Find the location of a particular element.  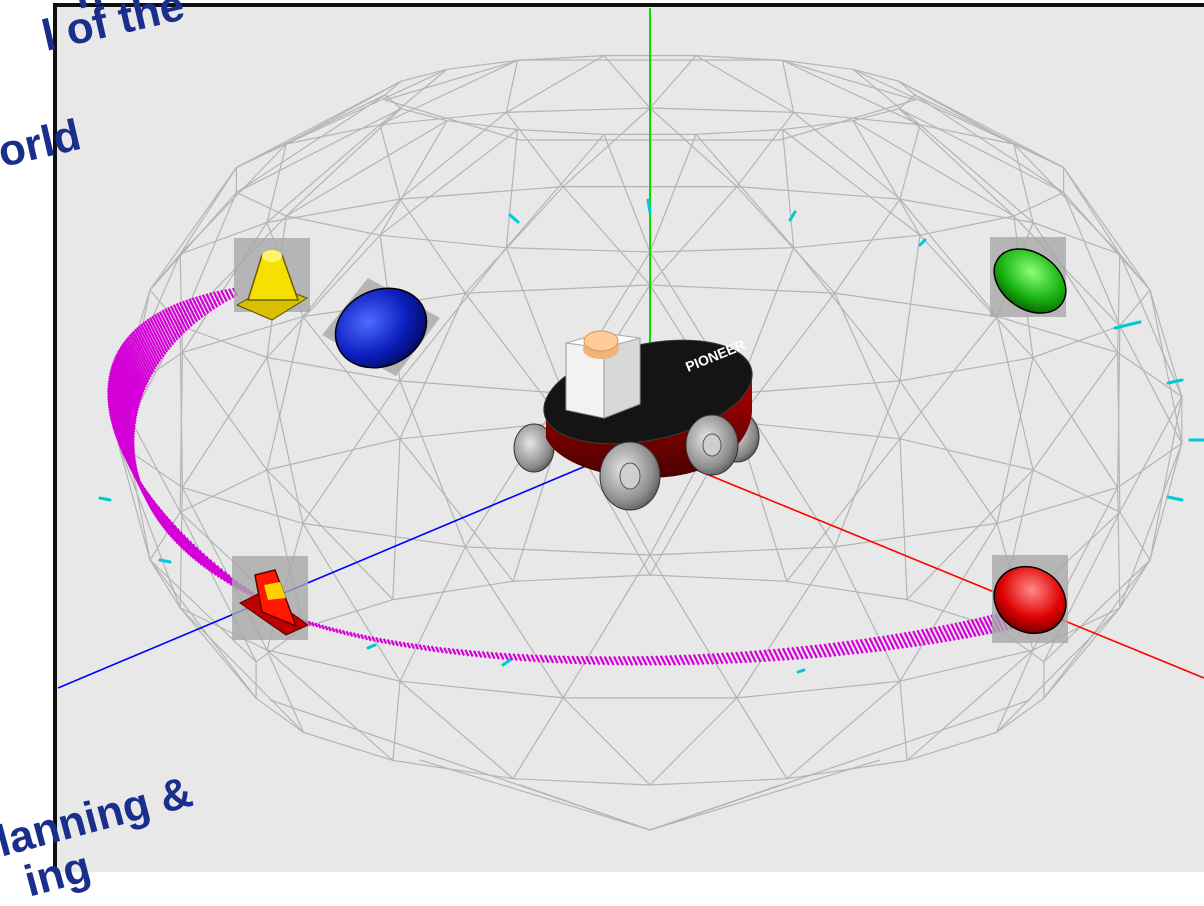

green-sphere-object is located at coordinates (1028, 277).